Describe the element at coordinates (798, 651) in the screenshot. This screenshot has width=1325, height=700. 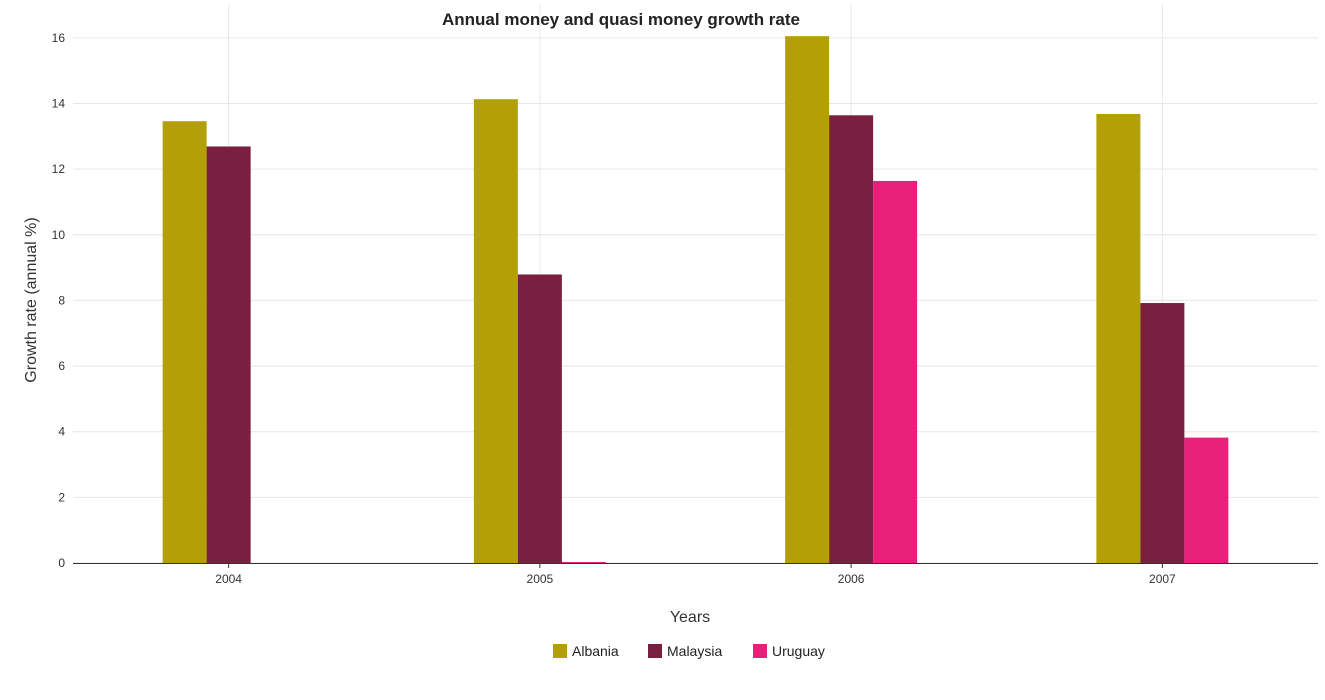
I see `legend-label-uruguay: Uruguay` at that location.